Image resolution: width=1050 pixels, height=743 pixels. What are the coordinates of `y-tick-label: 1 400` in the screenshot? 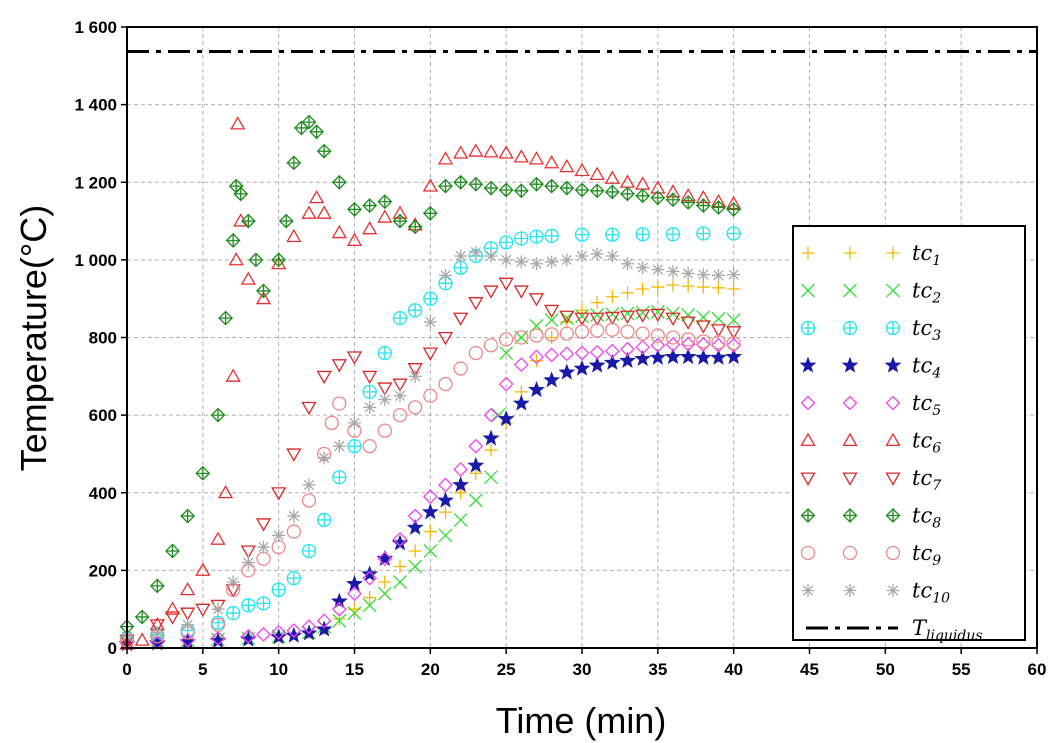 It's located at (95, 105).